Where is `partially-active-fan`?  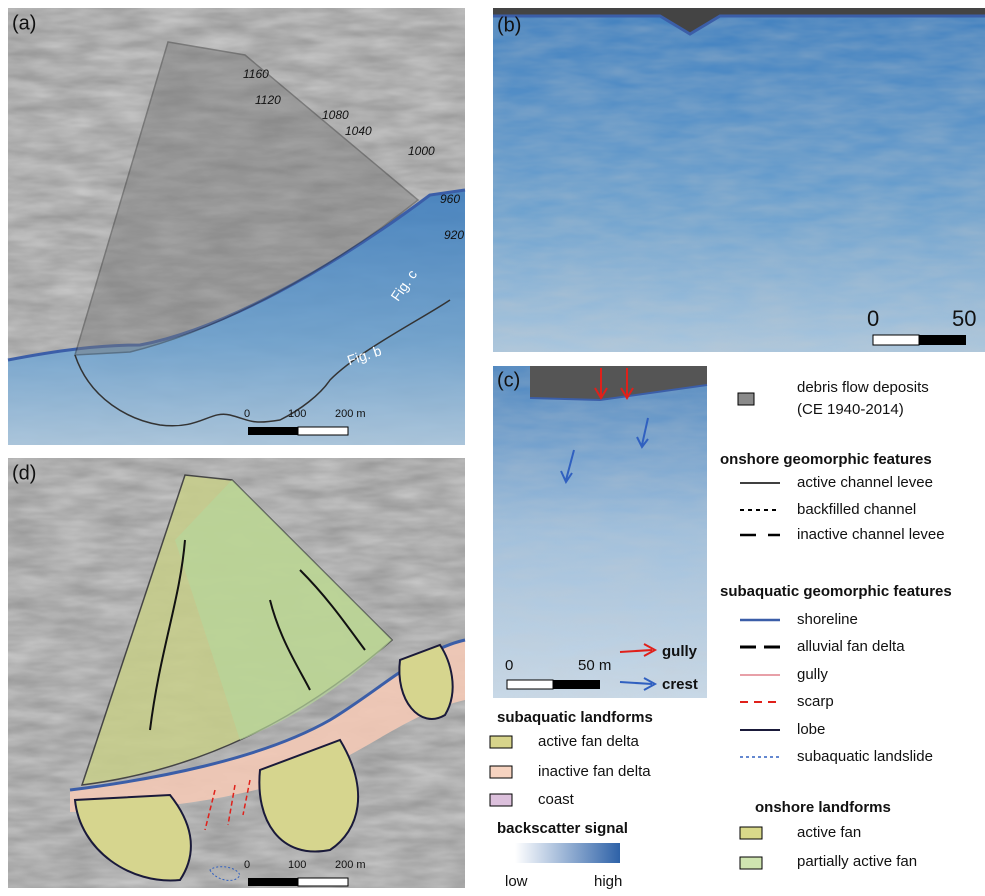 partially-active-fan is located at coordinates (283, 610).